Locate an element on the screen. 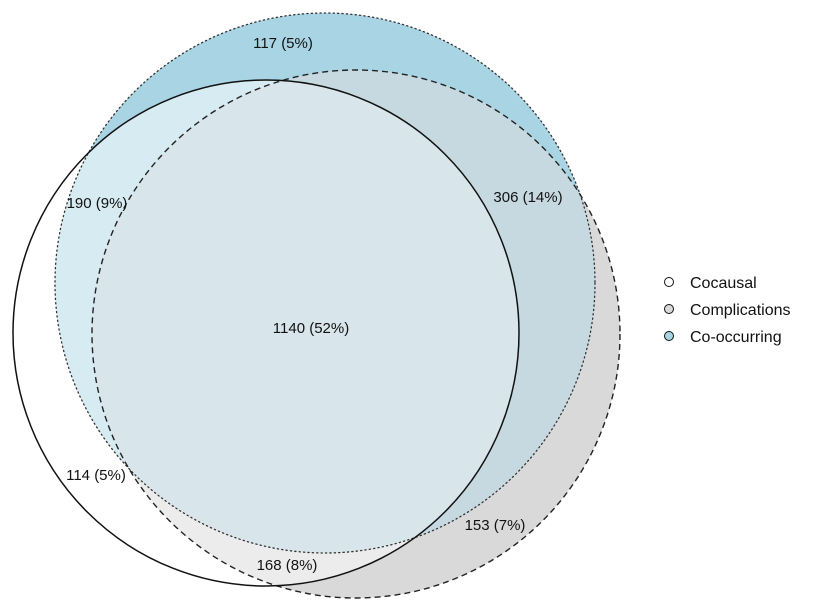 The width and height of the screenshot is (823, 603). legend-swatch-complications is located at coordinates (669, 309).